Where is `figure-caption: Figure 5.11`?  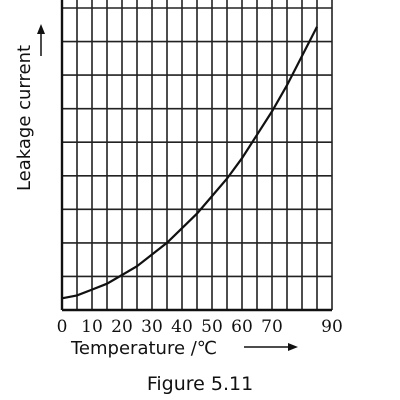
figure-caption: Figure 5.11 is located at coordinates (200, 384).